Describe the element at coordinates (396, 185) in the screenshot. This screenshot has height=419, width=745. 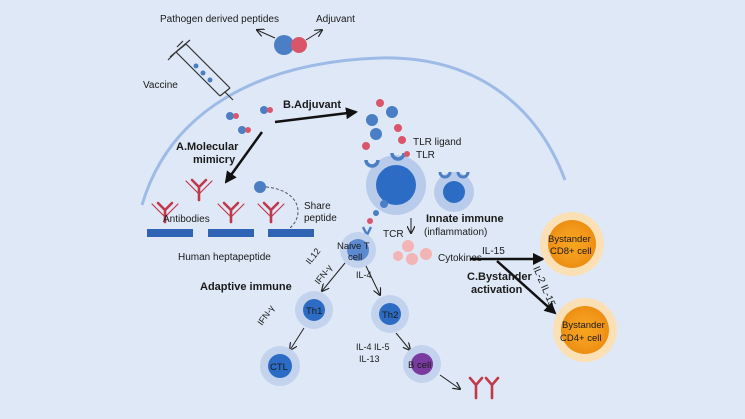
I see `innate-immune-cell` at that location.